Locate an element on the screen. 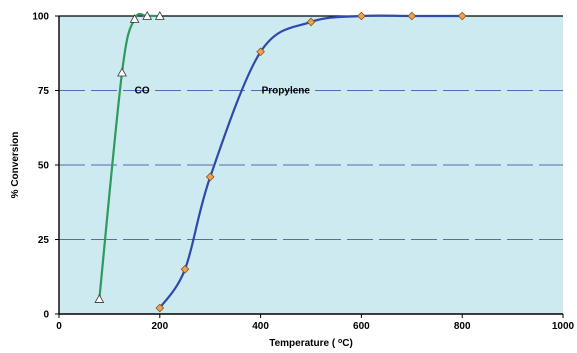 The height and width of the screenshot is (353, 577). y-tick-label-75: 75 is located at coordinates (44, 91).